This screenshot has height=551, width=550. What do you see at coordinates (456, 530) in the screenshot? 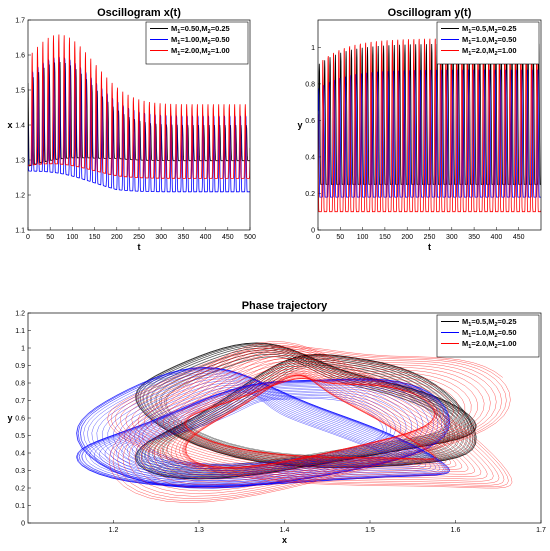
I see `x-tick-label: 1.6` at bounding box center [456, 530].